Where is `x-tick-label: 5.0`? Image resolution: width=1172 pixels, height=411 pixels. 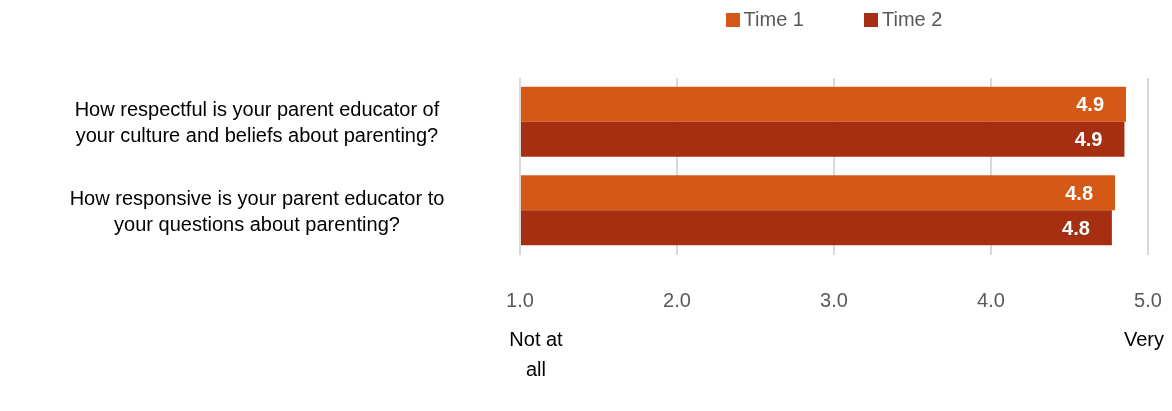 x-tick-label: 5.0 is located at coordinates (1148, 300).